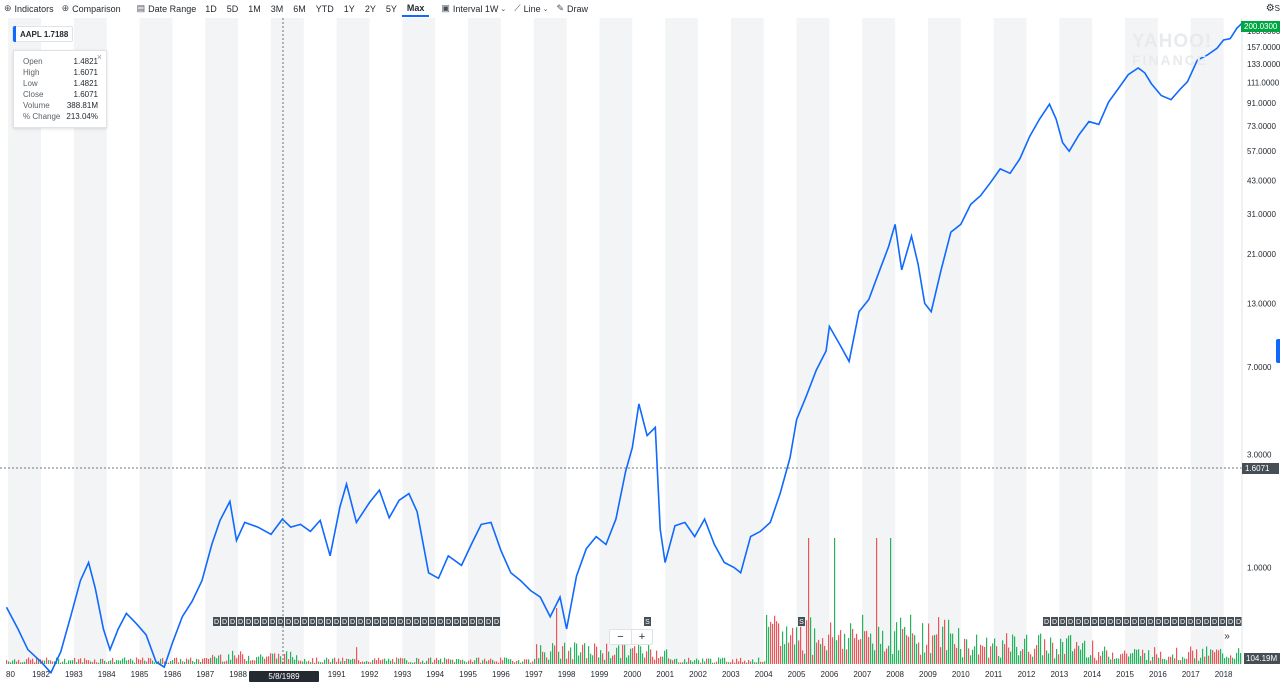  I want to click on split-marker-box, so click(801, 621).